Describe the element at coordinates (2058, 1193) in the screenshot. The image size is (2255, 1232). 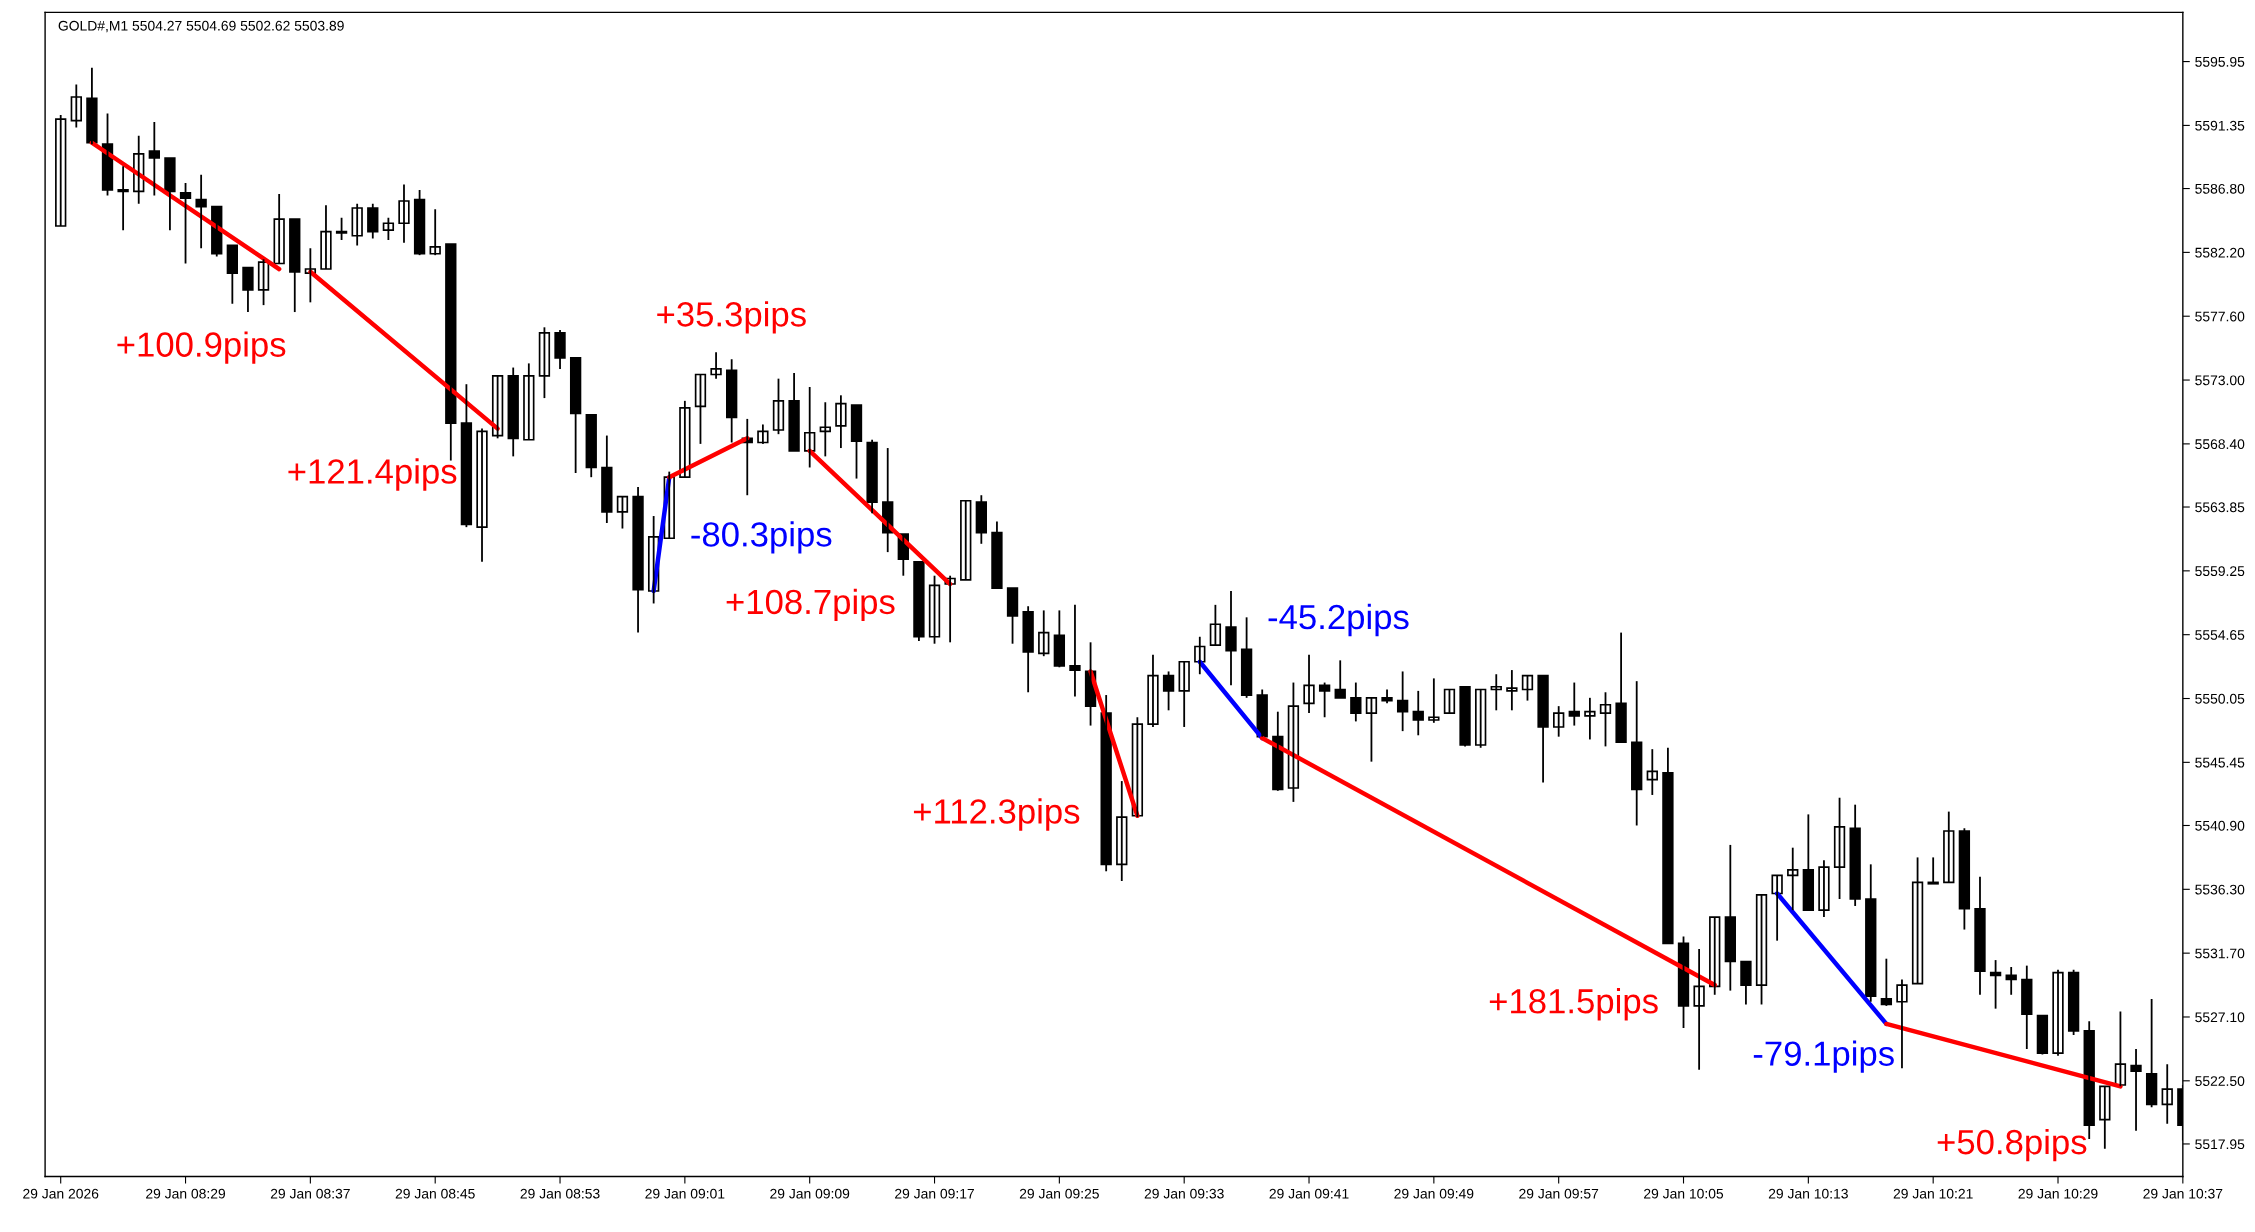
I see `x-tick-label: 29 Jan 10:29` at that location.